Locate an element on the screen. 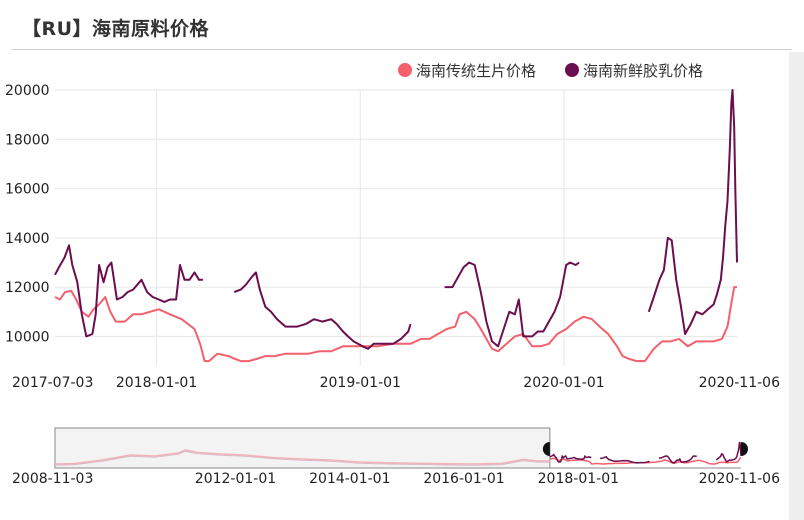 The height and width of the screenshot is (520, 804). title-divider is located at coordinates (402, 49).